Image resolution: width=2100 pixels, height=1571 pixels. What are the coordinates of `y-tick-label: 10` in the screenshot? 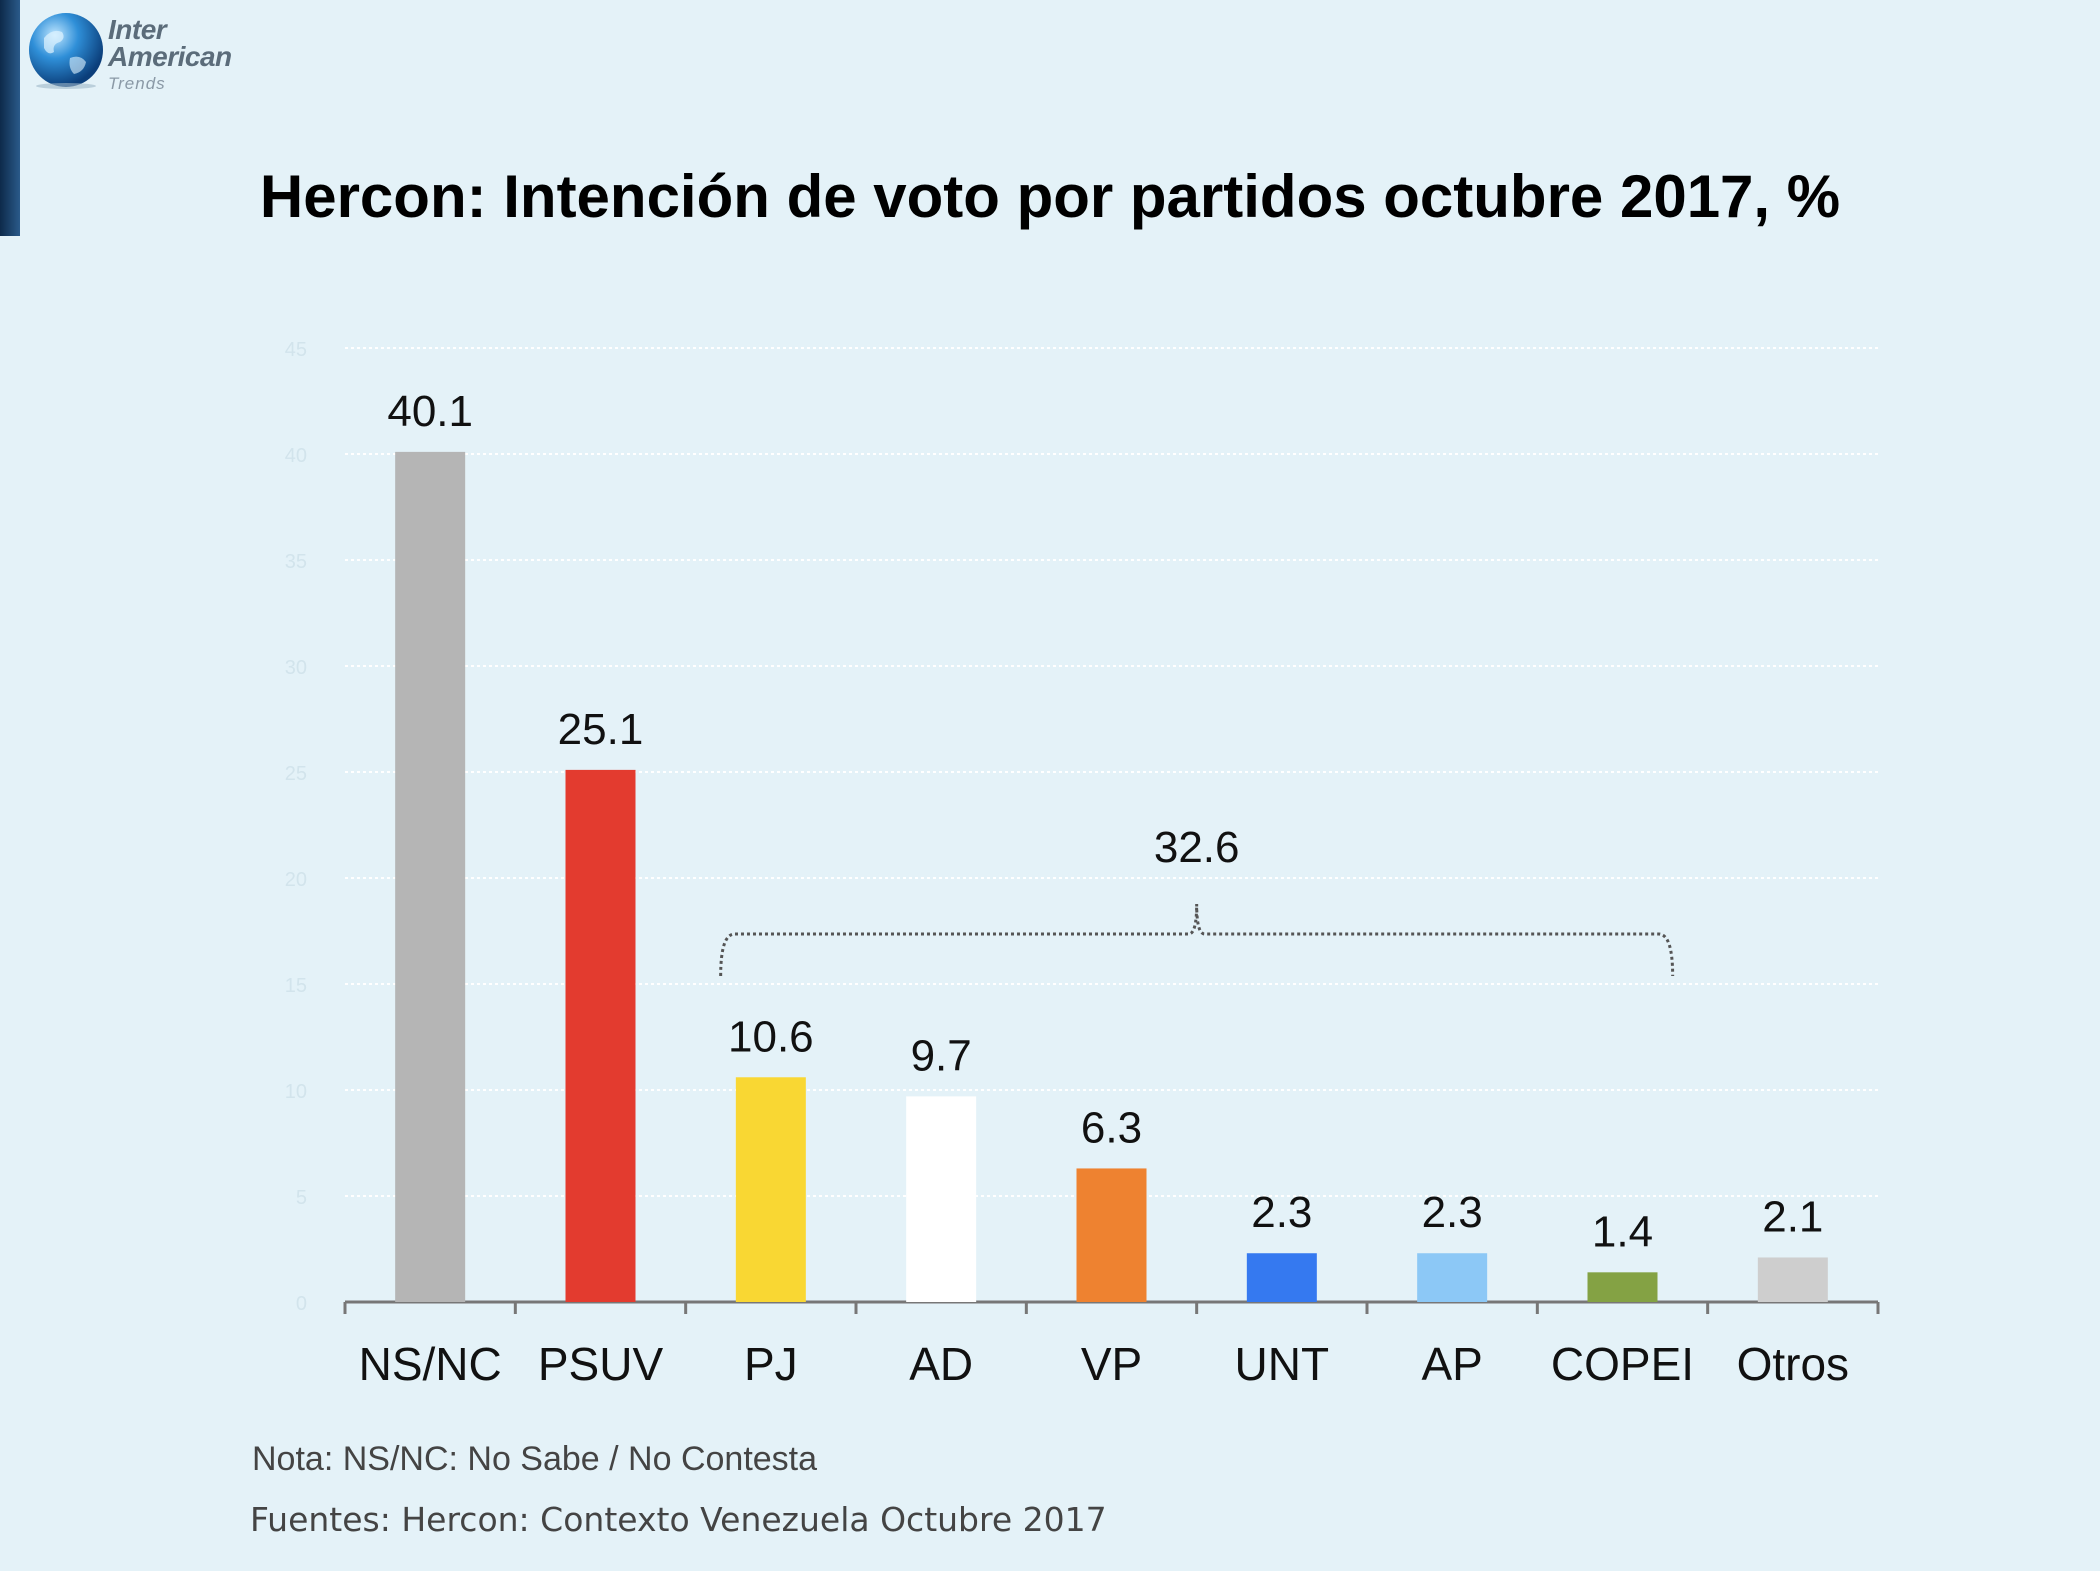 It's located at (296, 1092).